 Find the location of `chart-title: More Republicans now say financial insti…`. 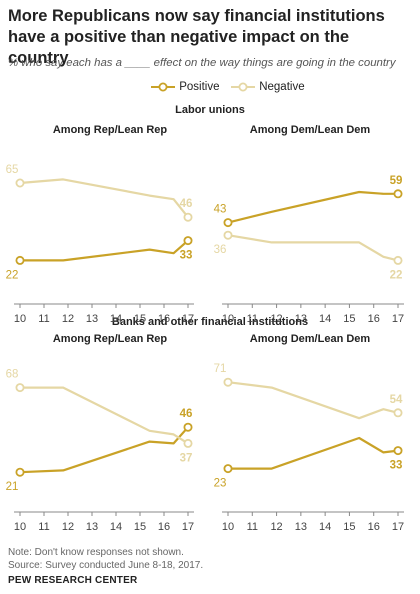

chart-title: More Republicans now say financial insti… is located at coordinates (196, 37).